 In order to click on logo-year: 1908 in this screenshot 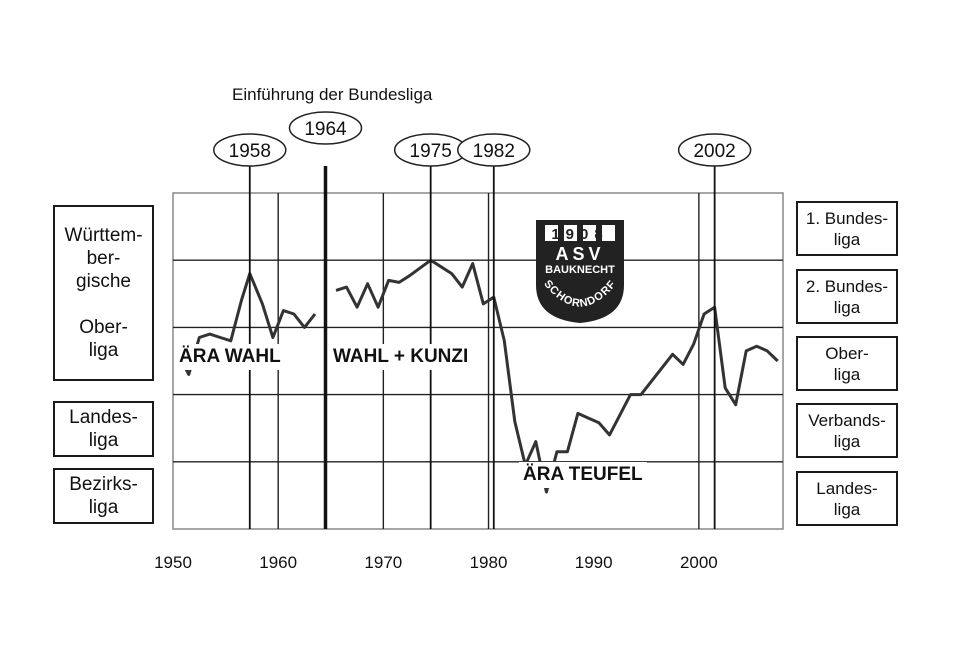, I will do `click(579, 234)`.